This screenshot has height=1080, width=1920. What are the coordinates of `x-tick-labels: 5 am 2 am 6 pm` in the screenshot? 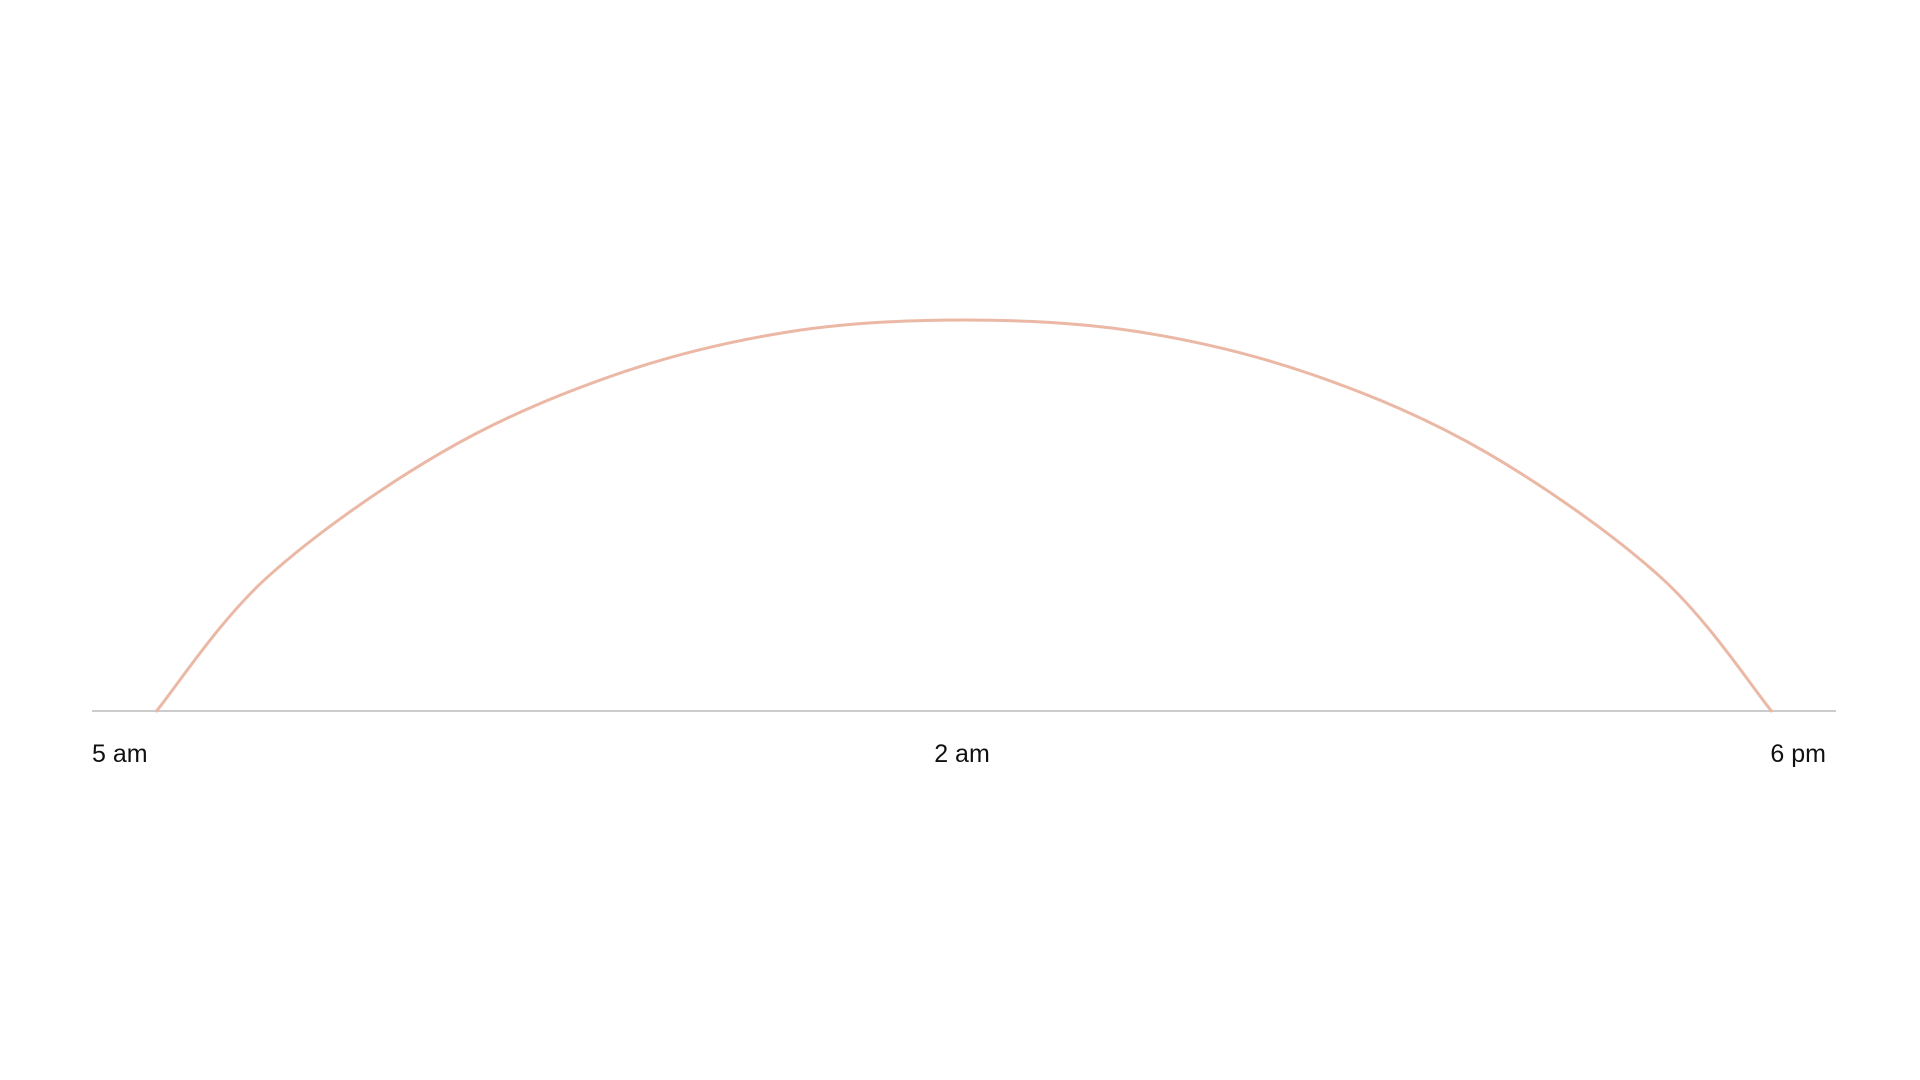 It's located at (959, 754).